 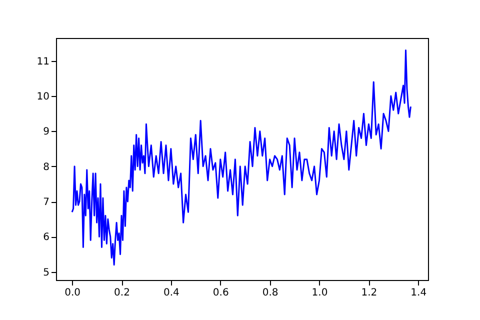 I want to click on x-tick-label: 0.2, so click(x=122, y=293).